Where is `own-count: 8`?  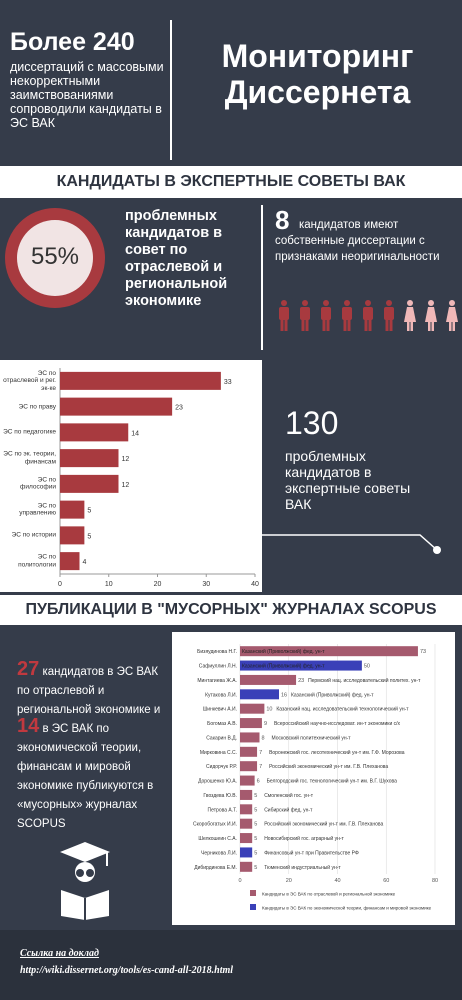 own-count: 8 is located at coordinates (282, 220).